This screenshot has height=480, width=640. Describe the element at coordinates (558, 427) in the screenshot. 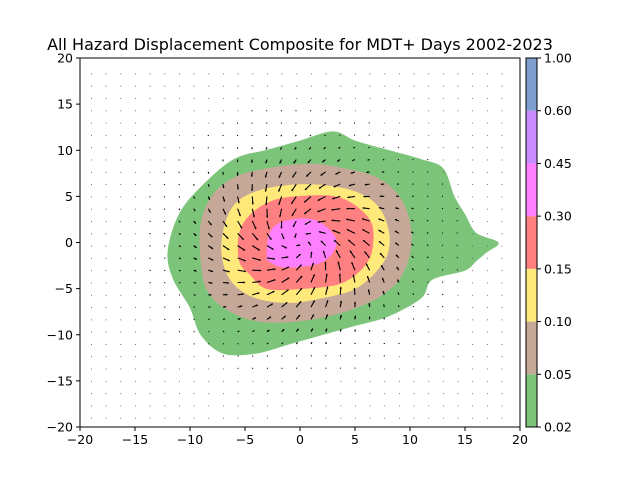

I see `colorbar-tick-label: 0.02` at that location.